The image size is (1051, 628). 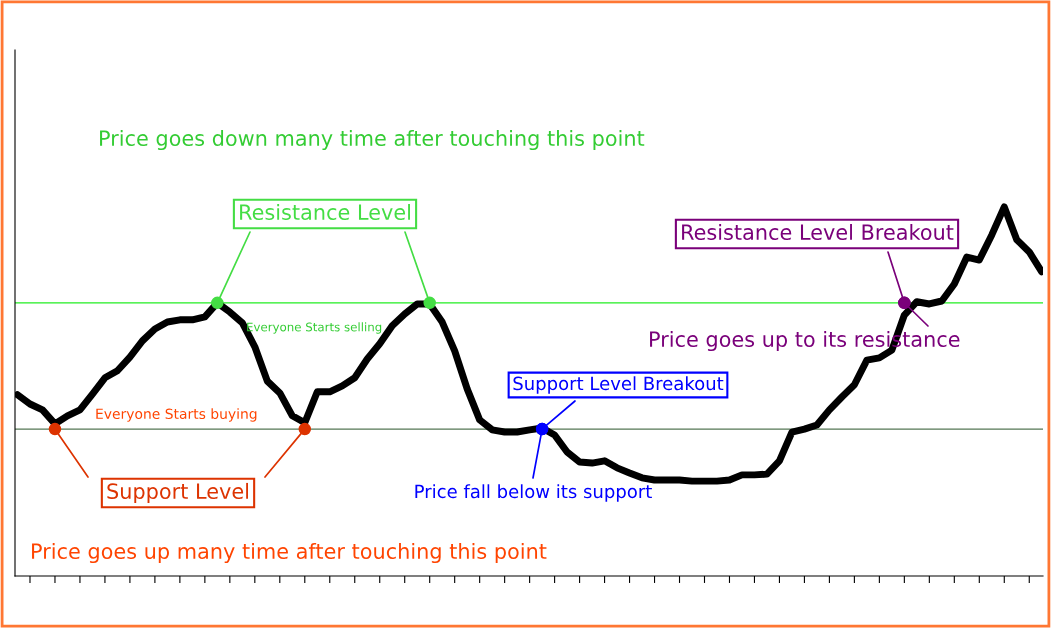 I want to click on annotation: Support Level Breakout, so click(x=618, y=385).